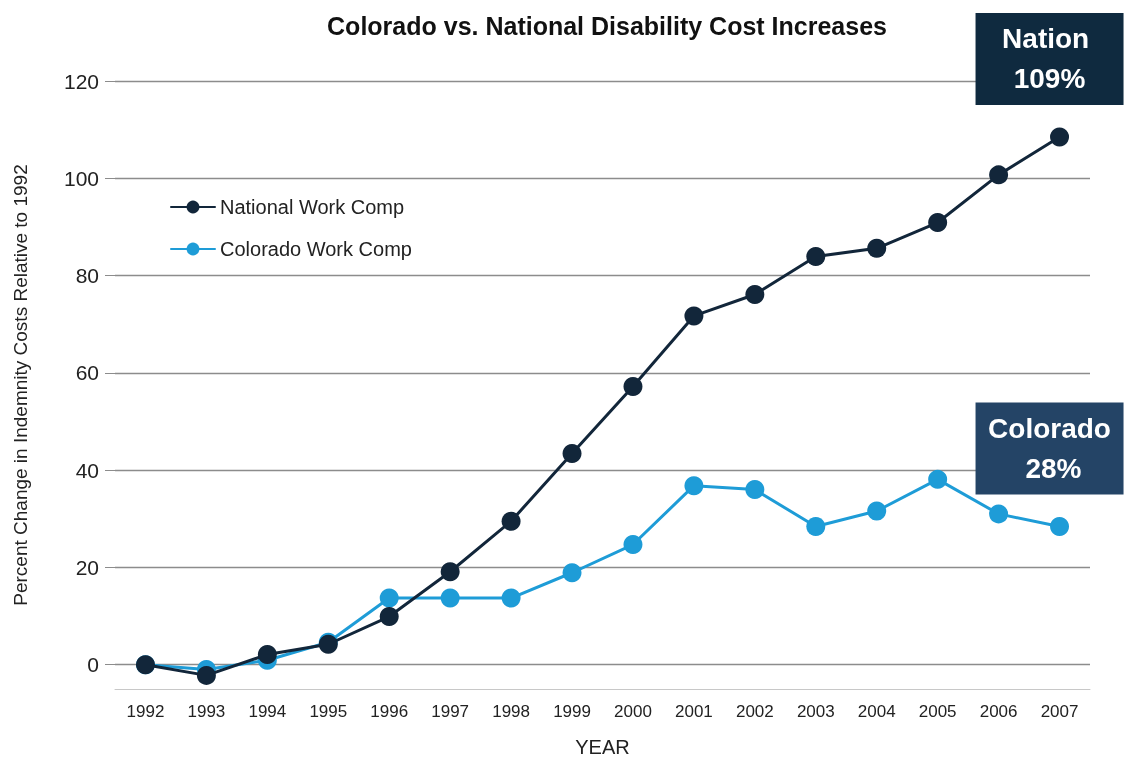 The width and height of the screenshot is (1130, 762). Describe the element at coordinates (1049, 449) in the screenshot. I see `annotation: Colorado 28%` at that location.